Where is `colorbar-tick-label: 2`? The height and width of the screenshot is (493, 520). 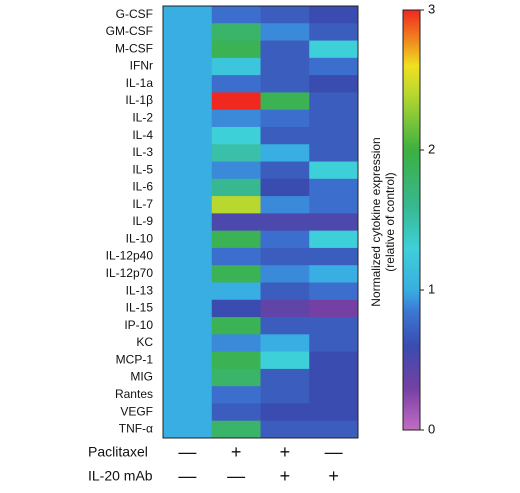
colorbar-tick-label: 2 is located at coordinates (431, 148).